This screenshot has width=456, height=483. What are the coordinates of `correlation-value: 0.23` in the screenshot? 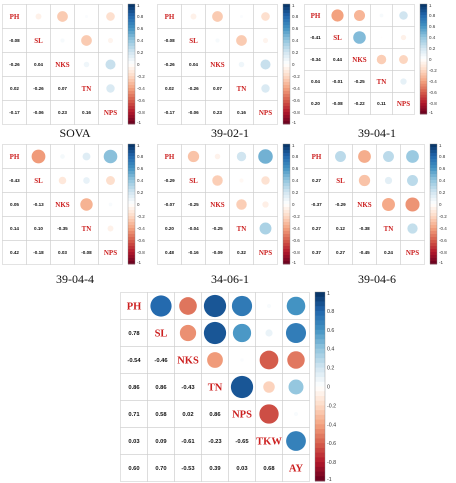 It's located at (217, 112).